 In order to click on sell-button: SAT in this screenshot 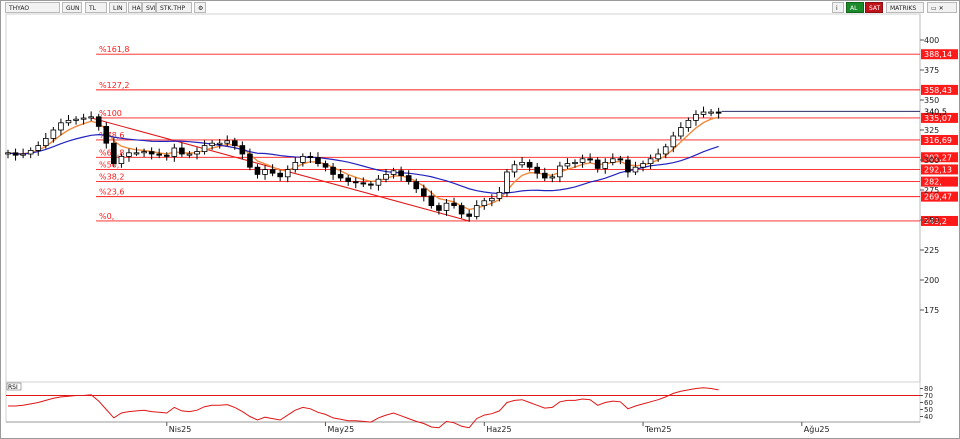, I will do `click(874, 7)`.